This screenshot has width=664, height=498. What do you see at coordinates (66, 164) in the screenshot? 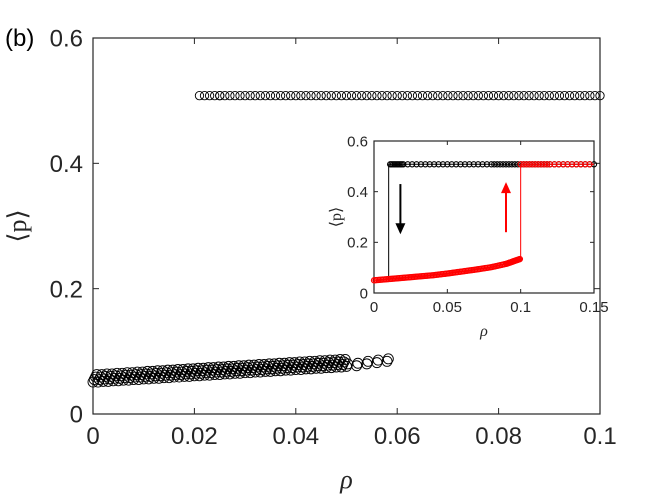
I see `main-ytick-label: 0.4` at bounding box center [66, 164].